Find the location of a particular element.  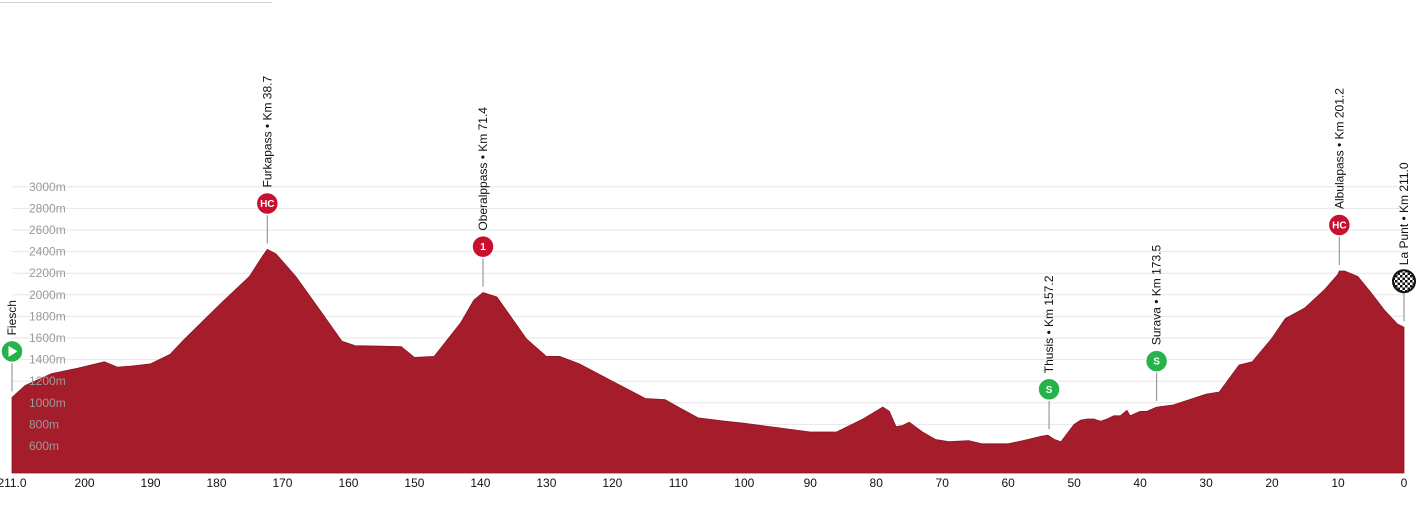

waypoint-finish: La Punt • Km 211.0 is located at coordinates (1404, 242).